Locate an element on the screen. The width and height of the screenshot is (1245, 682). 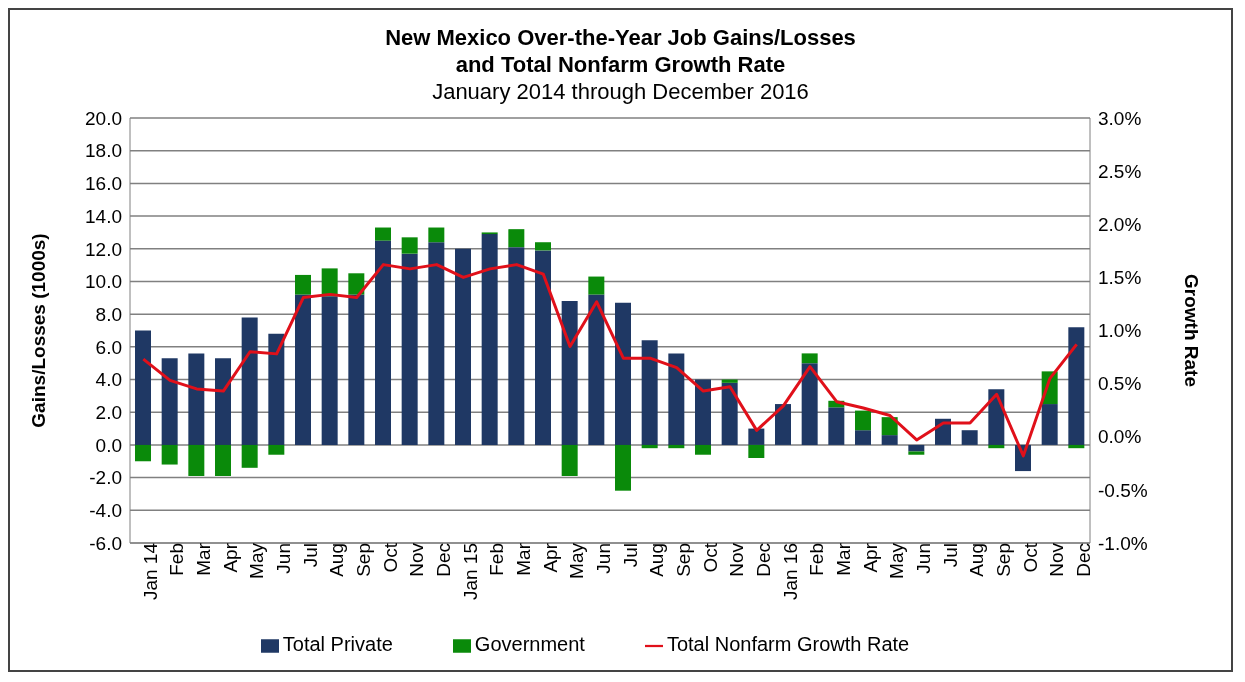
y-tick-label: 14.0 is located at coordinates (103, 216).